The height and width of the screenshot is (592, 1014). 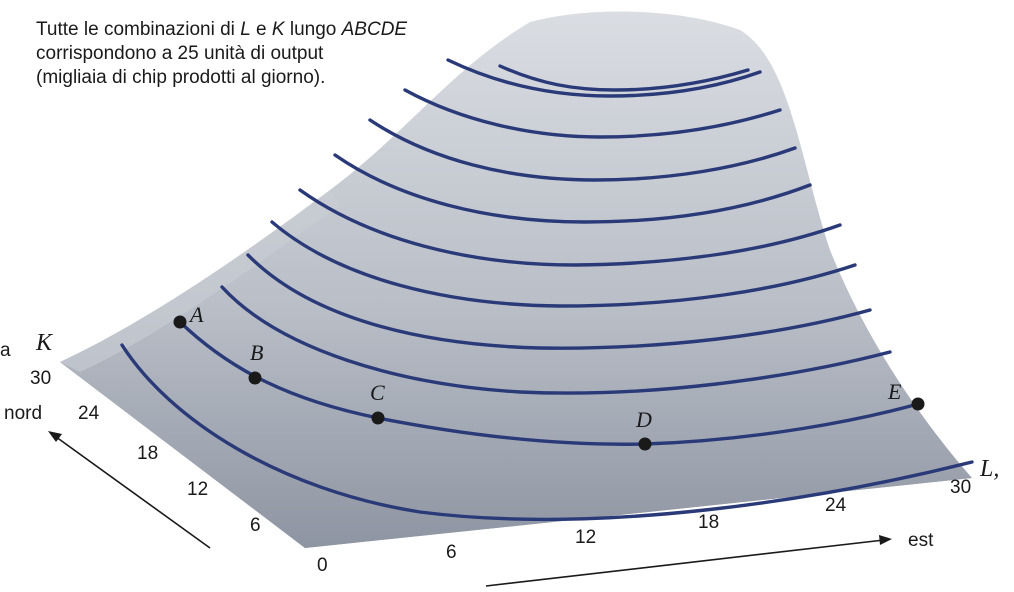 What do you see at coordinates (256, 352) in the screenshot?
I see `point-b-label: B` at bounding box center [256, 352].